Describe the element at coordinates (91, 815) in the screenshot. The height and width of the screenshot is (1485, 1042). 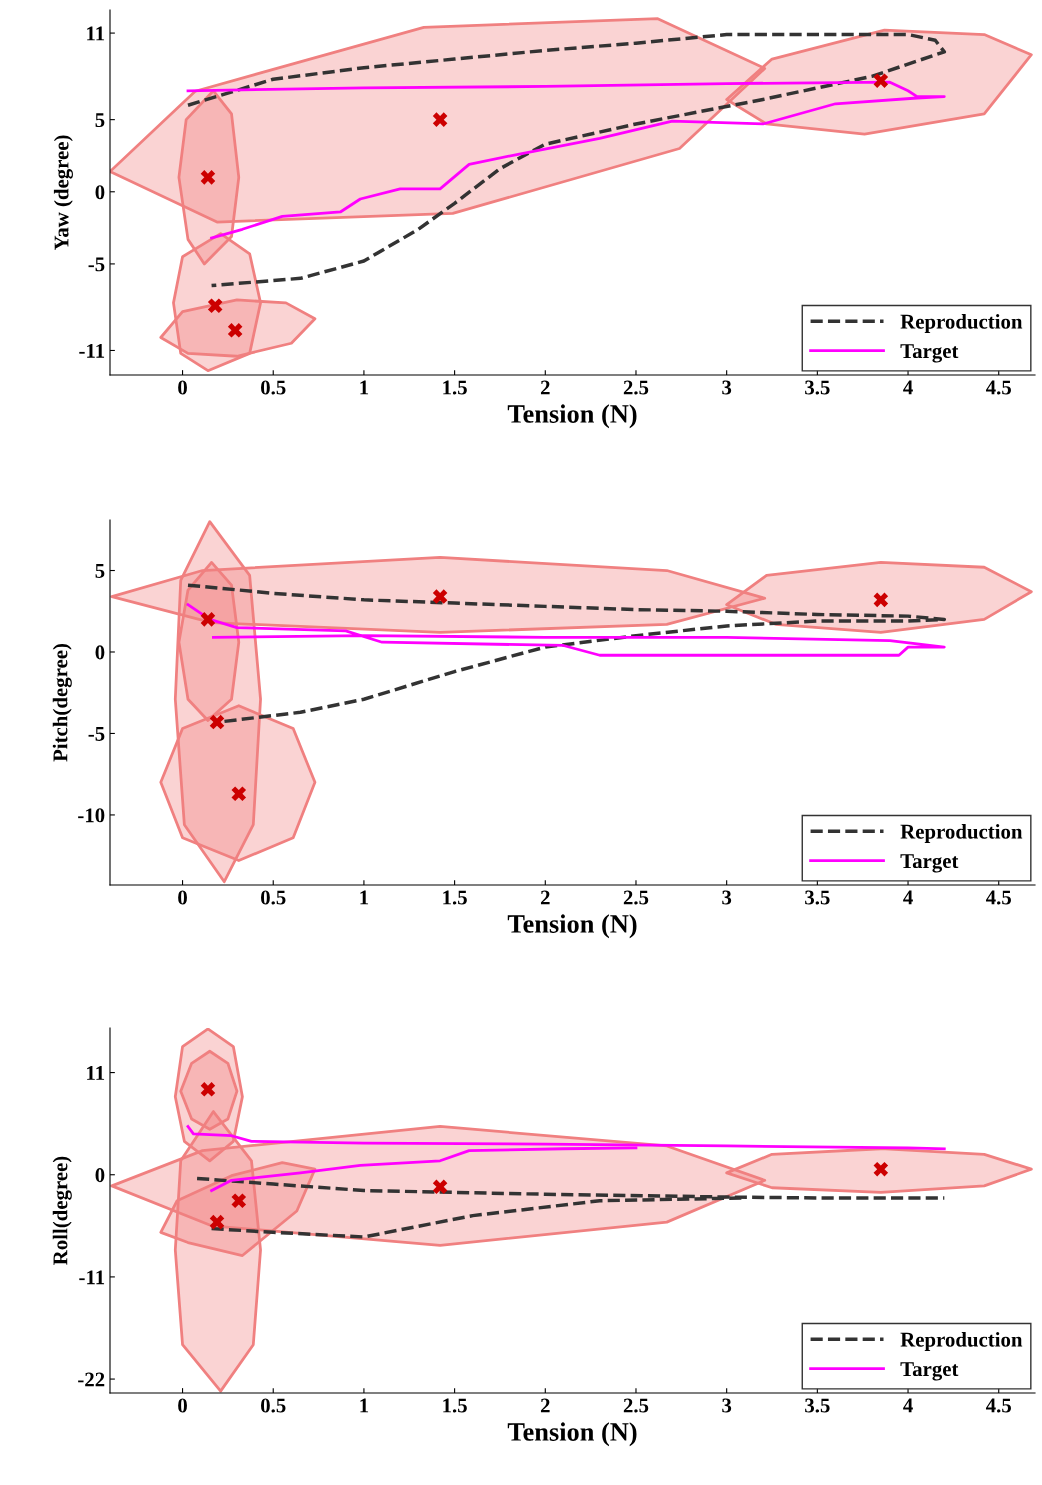
I see `y-tick-label: -10` at that location.